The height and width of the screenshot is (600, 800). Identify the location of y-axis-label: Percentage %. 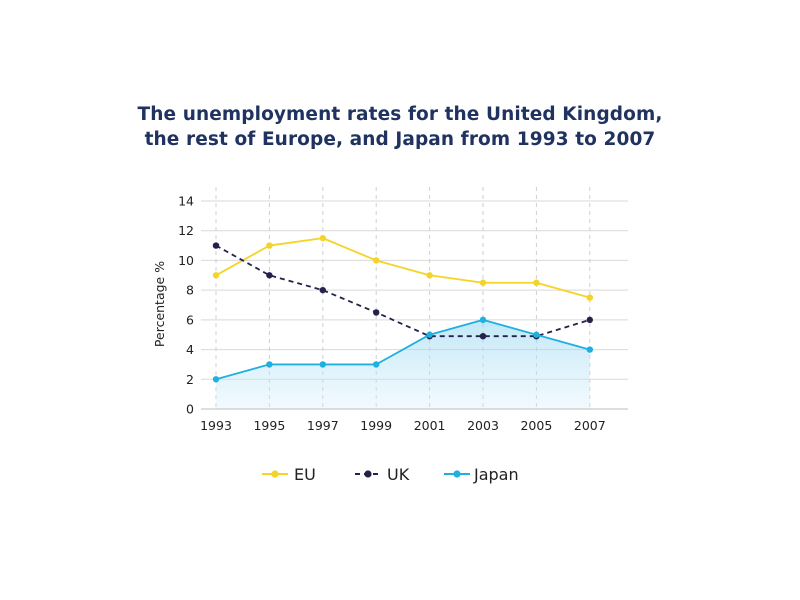
(159, 304).